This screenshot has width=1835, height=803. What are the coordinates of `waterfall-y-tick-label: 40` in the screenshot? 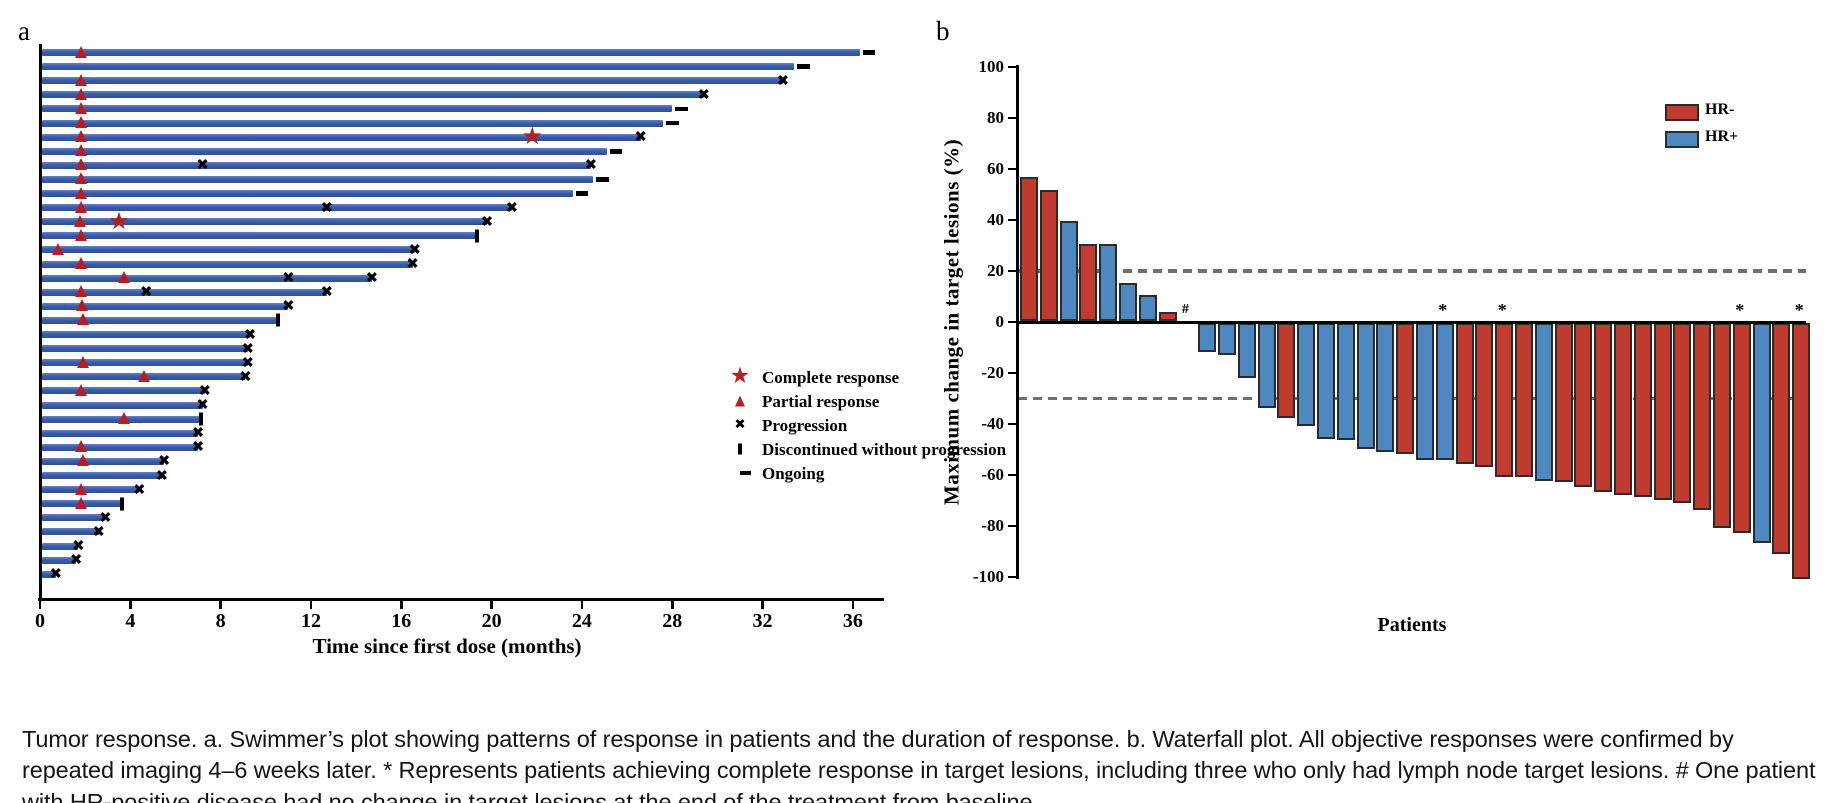 It's located at (995, 219).